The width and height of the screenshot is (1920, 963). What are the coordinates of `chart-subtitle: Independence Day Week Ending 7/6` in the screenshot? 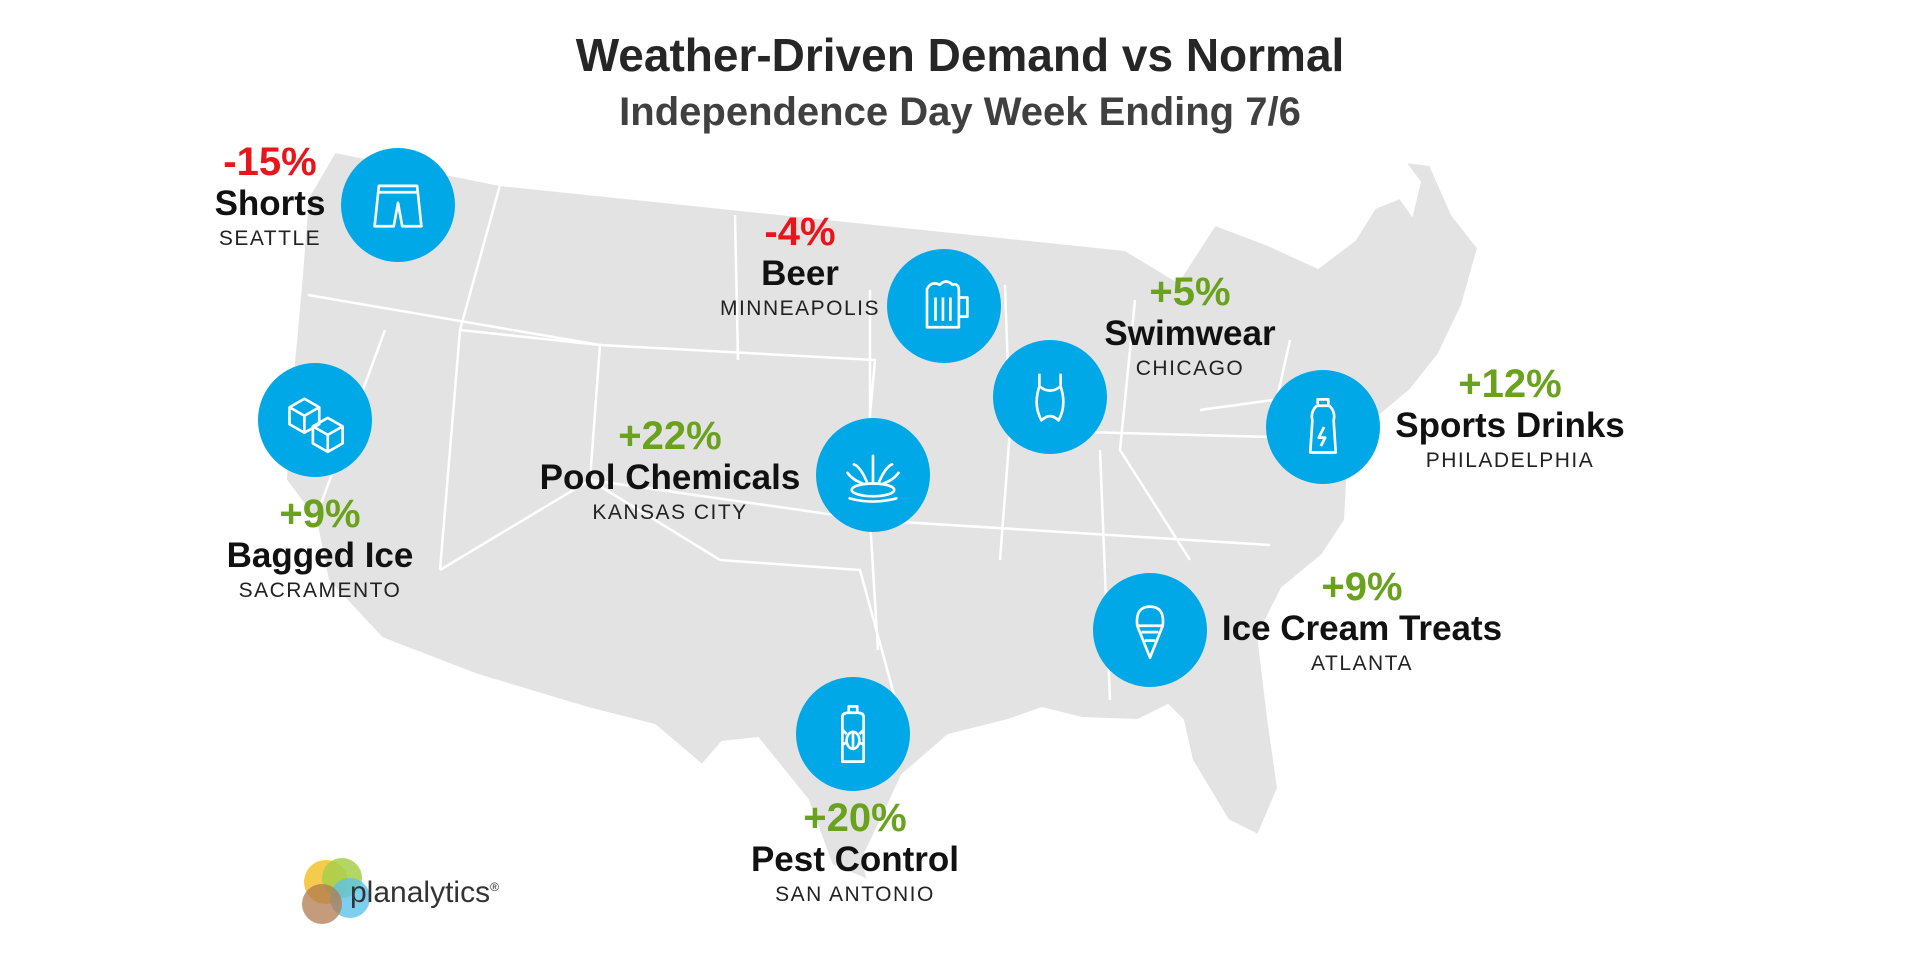 It's located at (960, 112).